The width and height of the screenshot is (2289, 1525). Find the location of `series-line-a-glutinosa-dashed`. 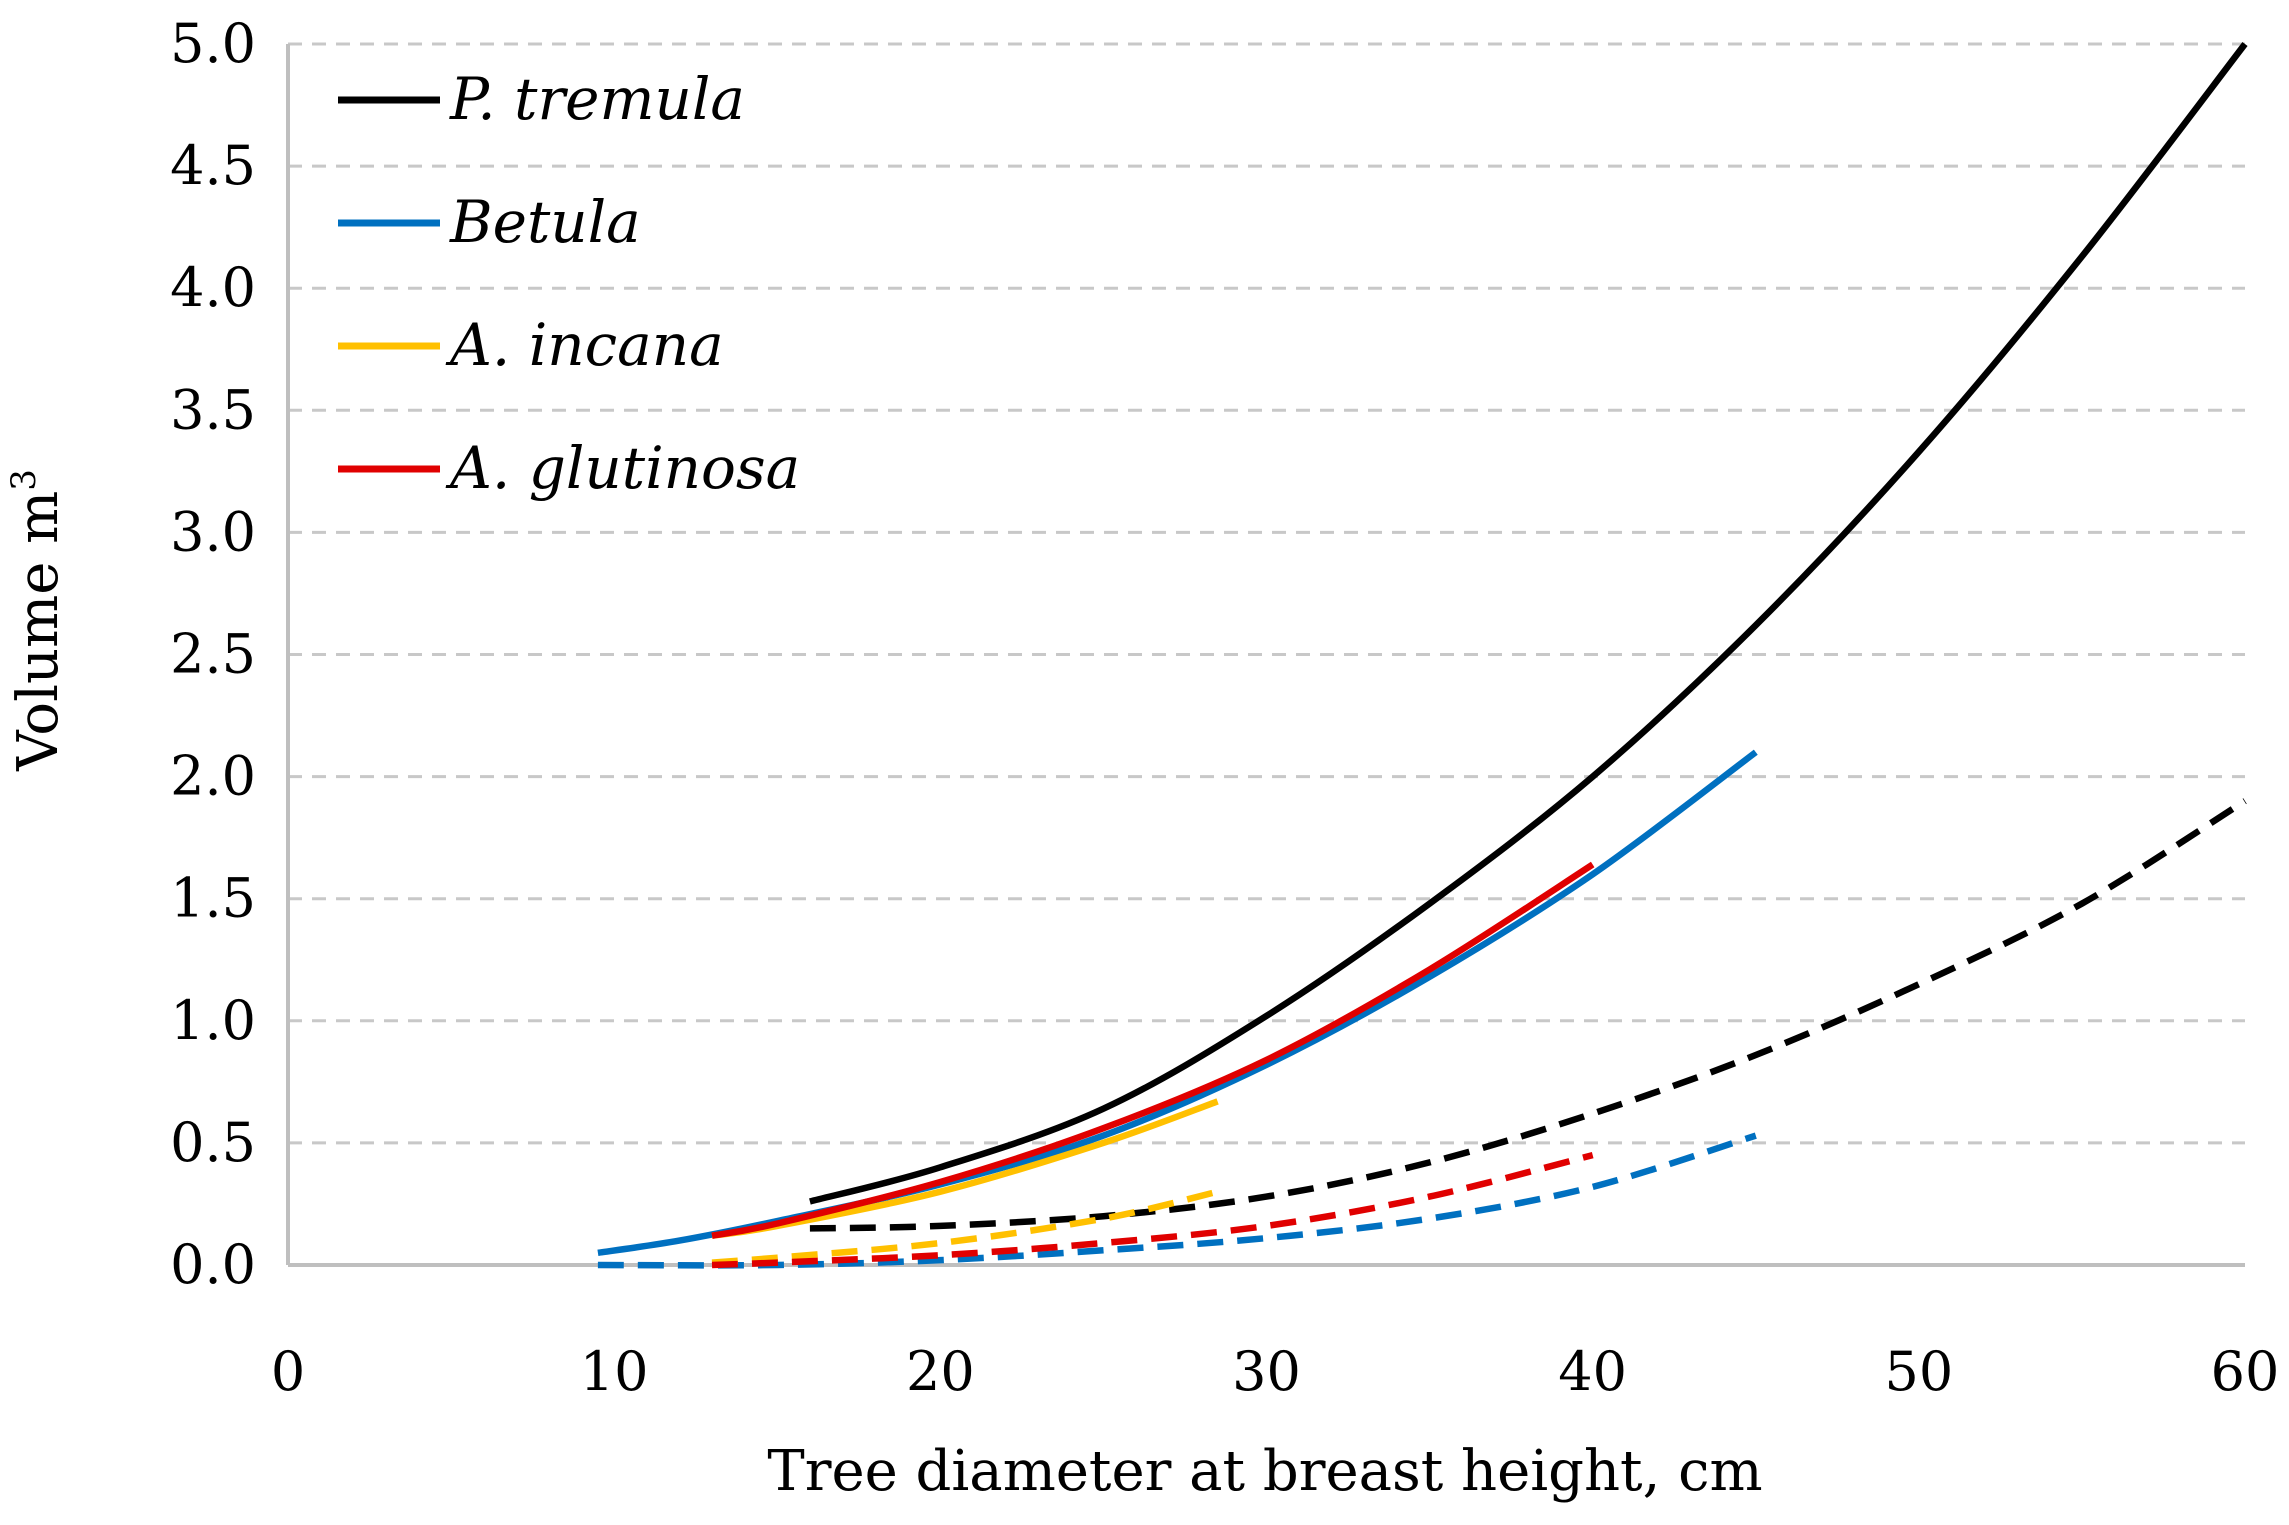

series-line-a-glutinosa-dashed is located at coordinates (1152, 1210).